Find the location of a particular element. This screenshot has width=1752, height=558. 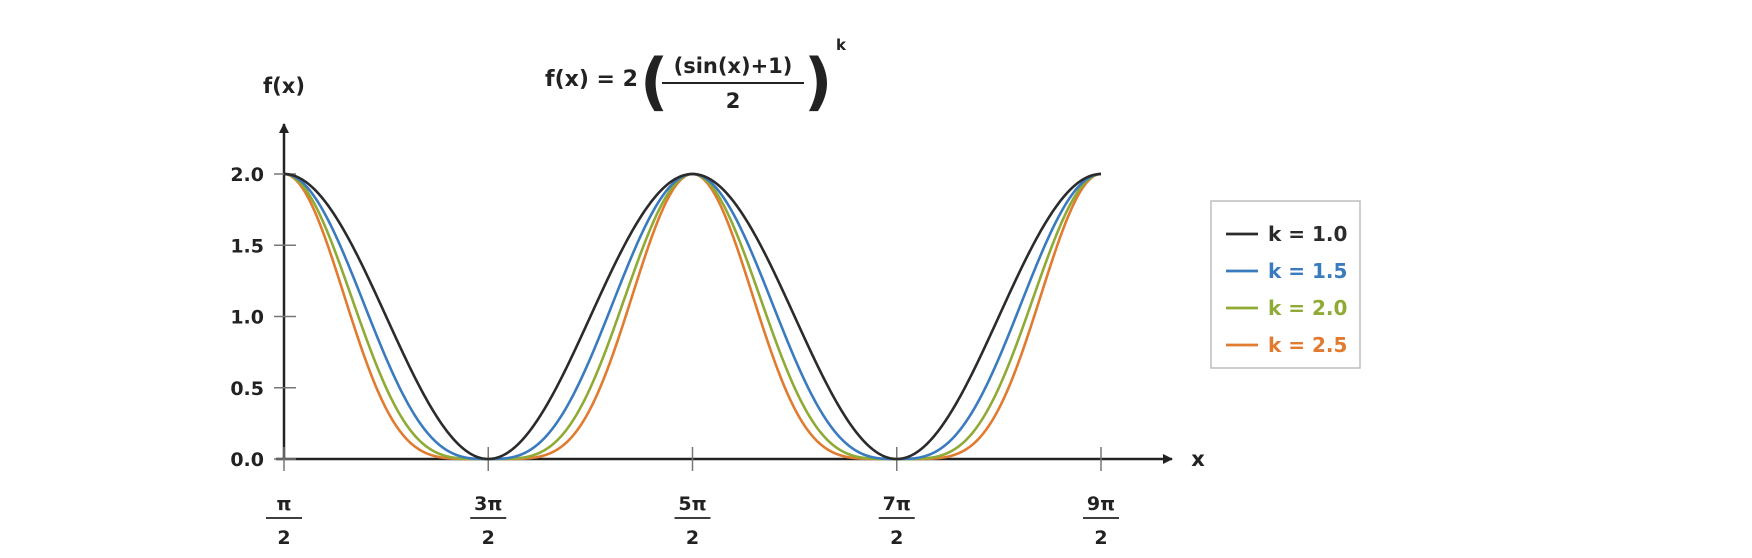

title-exponent: k is located at coordinates (841, 45).